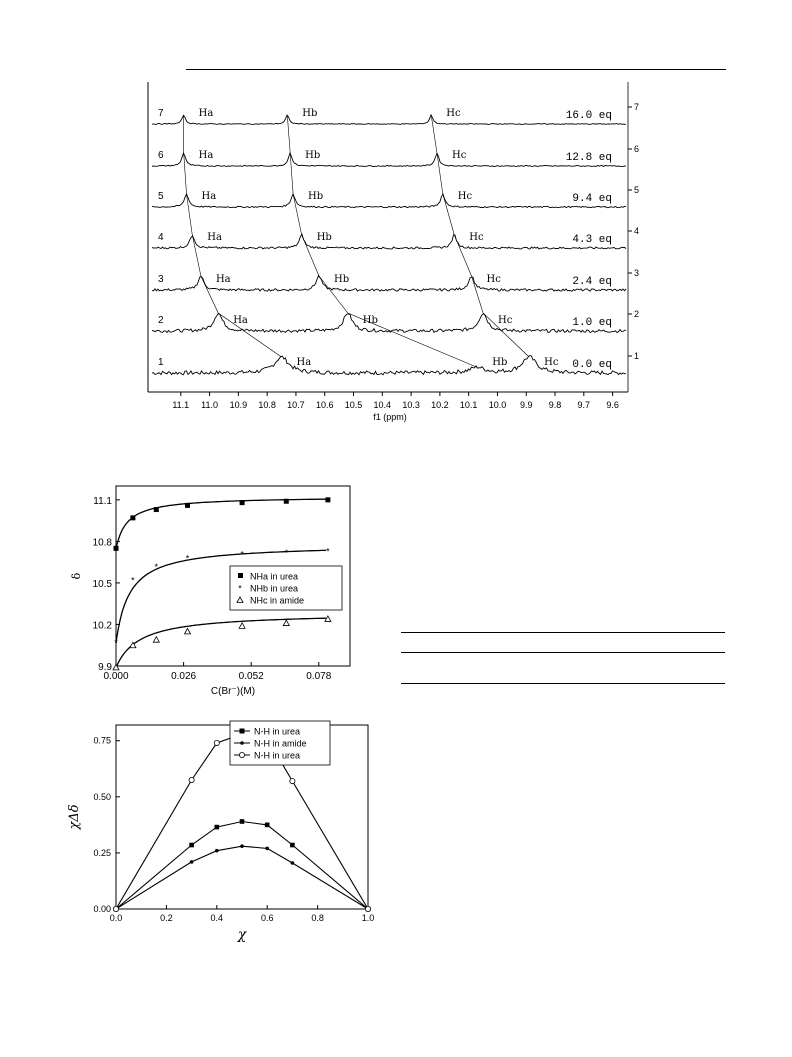 The width and height of the screenshot is (792, 1057). What do you see at coordinates (636, 190) in the screenshot?
I see `right-tick-label: 5` at bounding box center [636, 190].